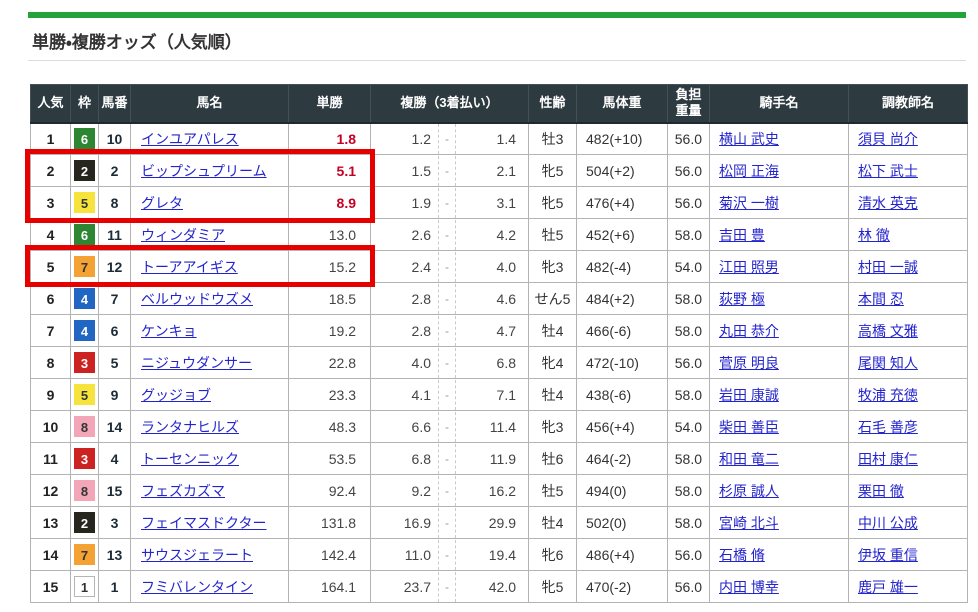 Image resolution: width=978 pixels, height=612 pixels. Describe the element at coordinates (183, 234) in the screenshot. I see `horse-name-link: ウィンダミア` at that location.